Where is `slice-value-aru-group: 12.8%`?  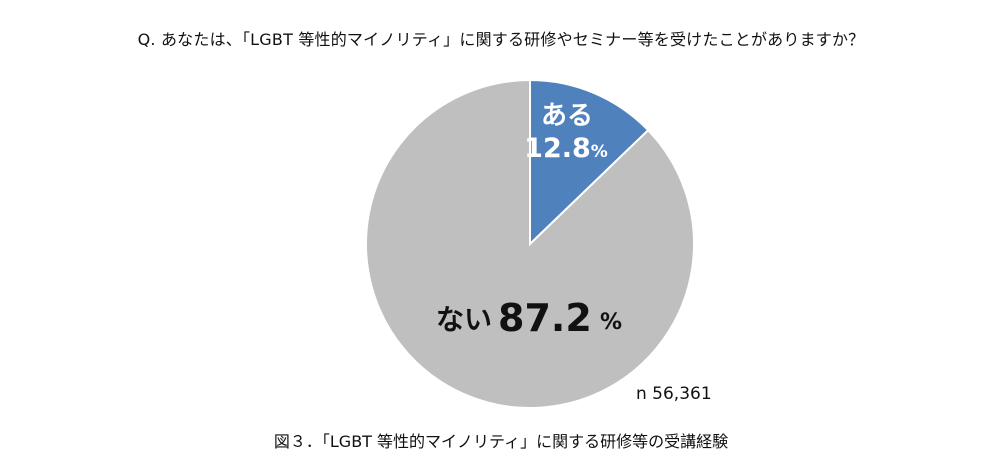 slice-value-aru-group: 12.8% is located at coordinates (566, 148).